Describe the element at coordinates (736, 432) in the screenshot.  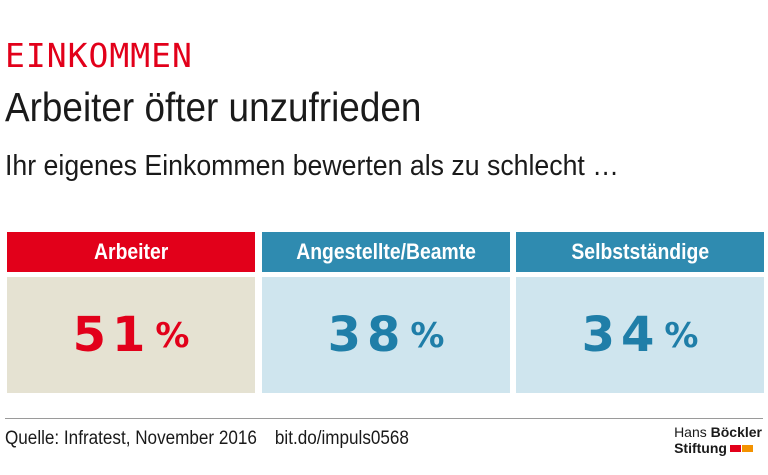
I see `logo-text-boeckler: Böckler` at that location.